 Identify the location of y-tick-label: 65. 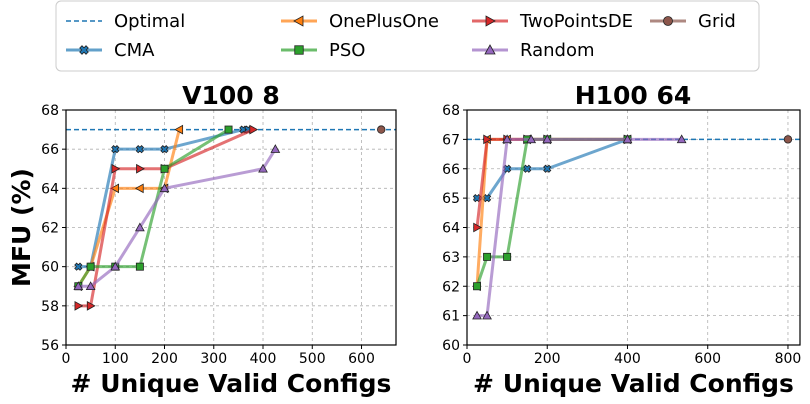
(451, 199).